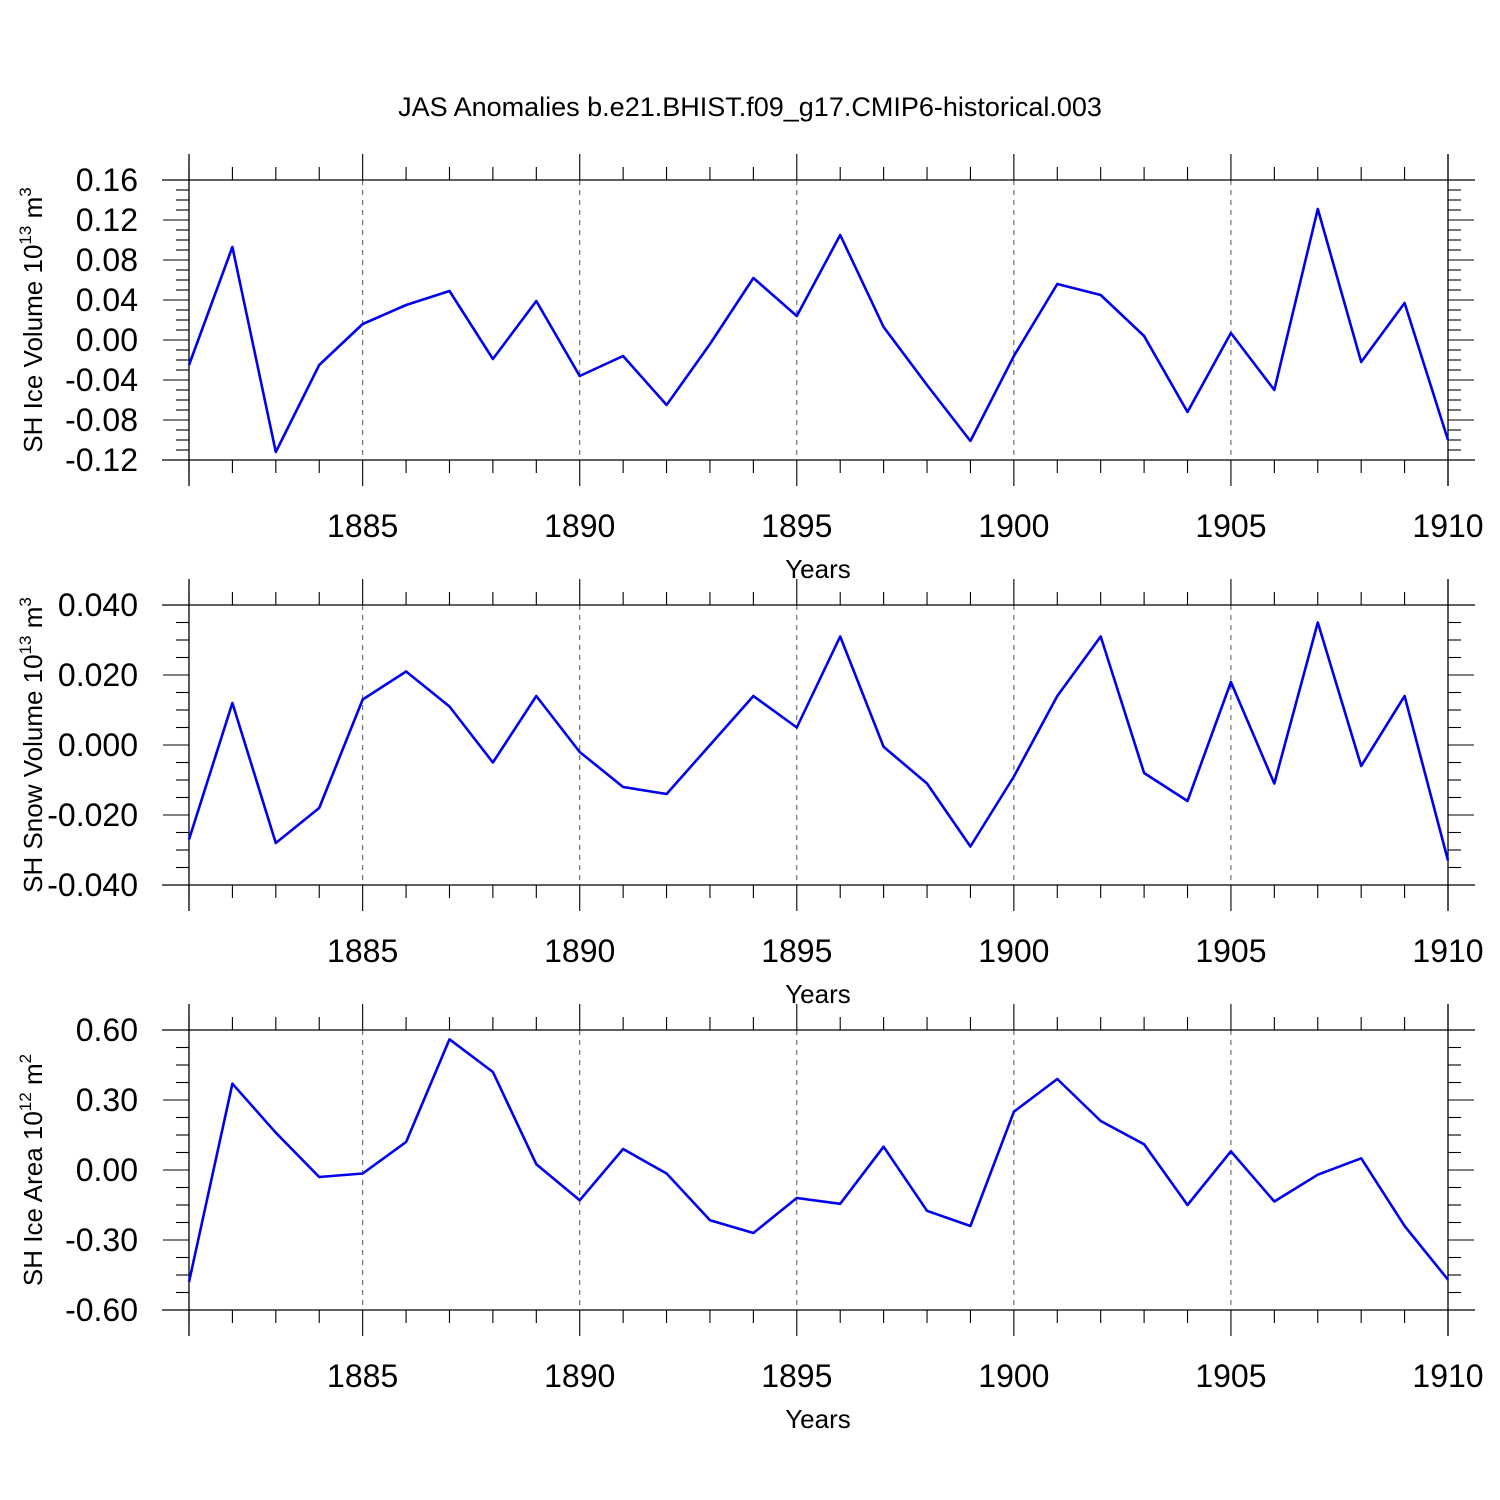 The width and height of the screenshot is (1500, 1500). I want to click on y-tick-label: 0.16, so click(107, 180).